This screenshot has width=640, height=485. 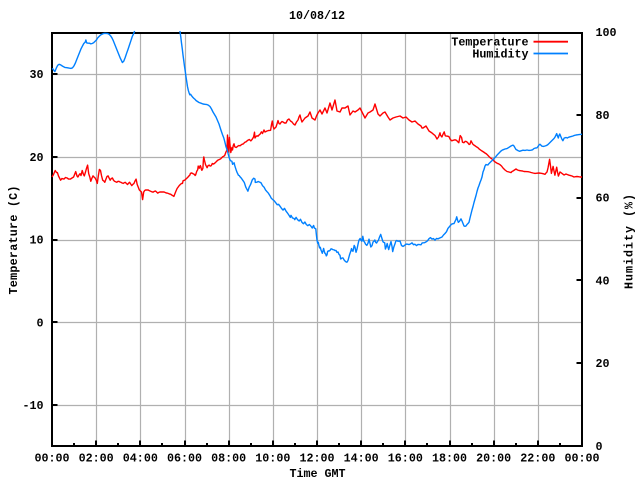 I want to click on svg-text: Time GMT, so click(x=317, y=473).